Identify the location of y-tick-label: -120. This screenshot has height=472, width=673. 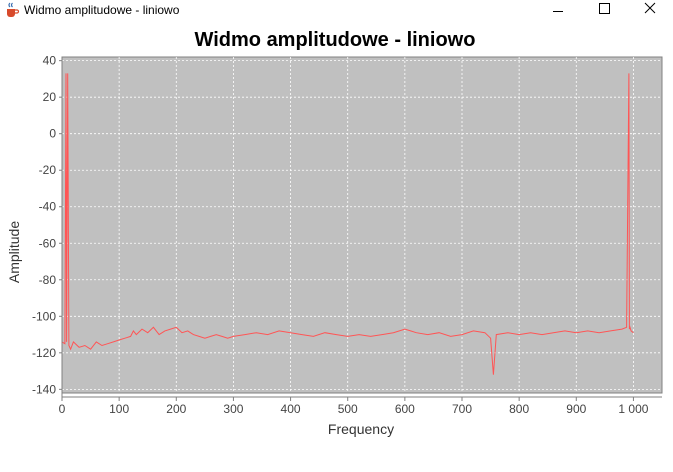
(44, 353).